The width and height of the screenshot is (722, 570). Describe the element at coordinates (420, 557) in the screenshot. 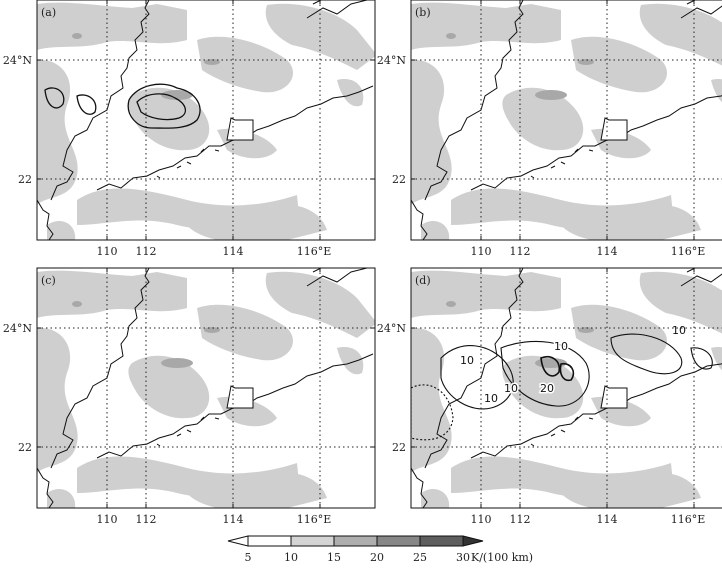

I see `colorbar-tick-label: 25` at that location.